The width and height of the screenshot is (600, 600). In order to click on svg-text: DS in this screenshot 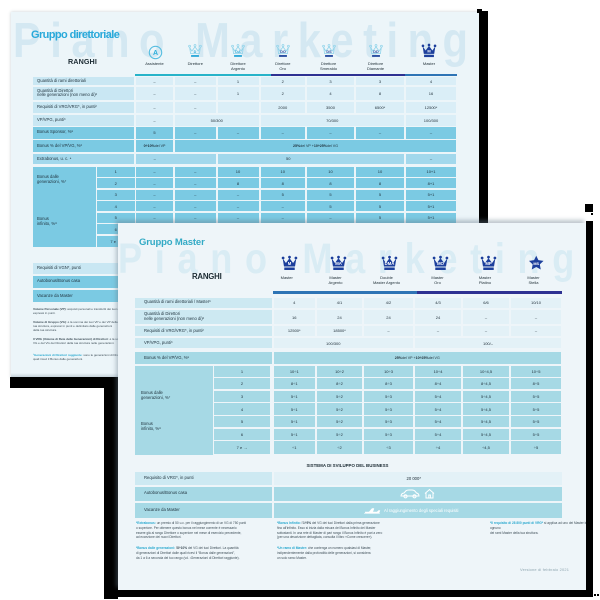, I will do `click(329, 52)`.